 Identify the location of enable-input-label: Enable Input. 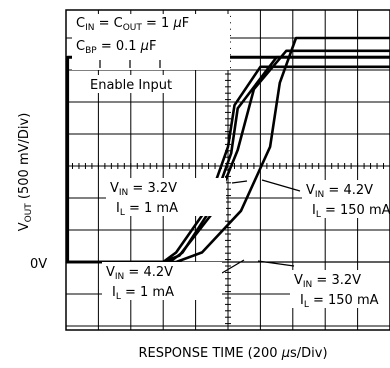
(131, 85).